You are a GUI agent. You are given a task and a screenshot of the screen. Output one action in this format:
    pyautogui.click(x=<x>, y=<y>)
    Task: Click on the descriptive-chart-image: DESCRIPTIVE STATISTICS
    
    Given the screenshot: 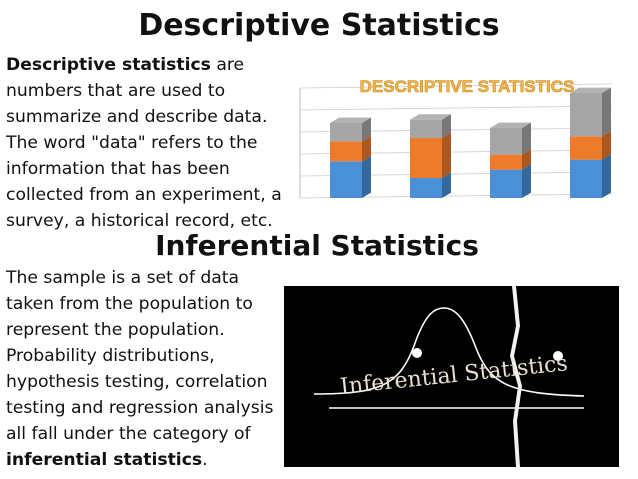 What is the action you would take?
    pyautogui.click(x=456, y=138)
    